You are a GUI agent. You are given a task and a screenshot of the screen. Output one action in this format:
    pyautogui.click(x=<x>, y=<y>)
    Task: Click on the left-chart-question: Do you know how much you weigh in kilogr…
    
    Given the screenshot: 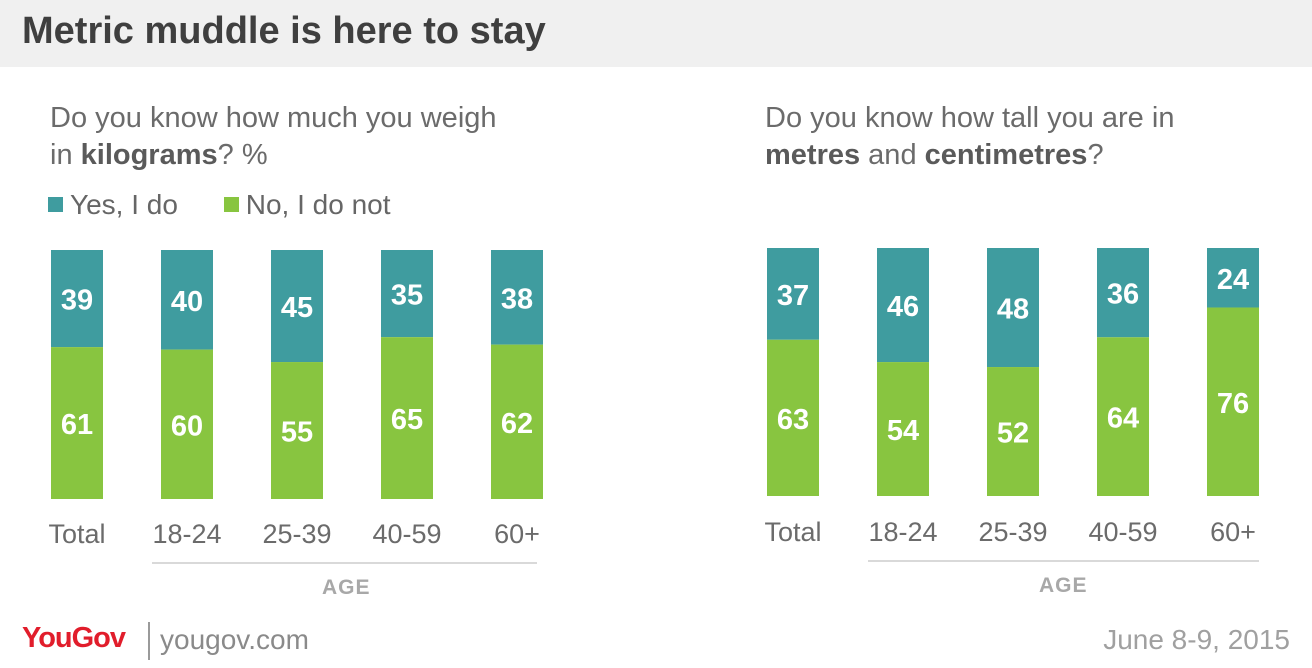 What is the action you would take?
    pyautogui.click(x=273, y=137)
    